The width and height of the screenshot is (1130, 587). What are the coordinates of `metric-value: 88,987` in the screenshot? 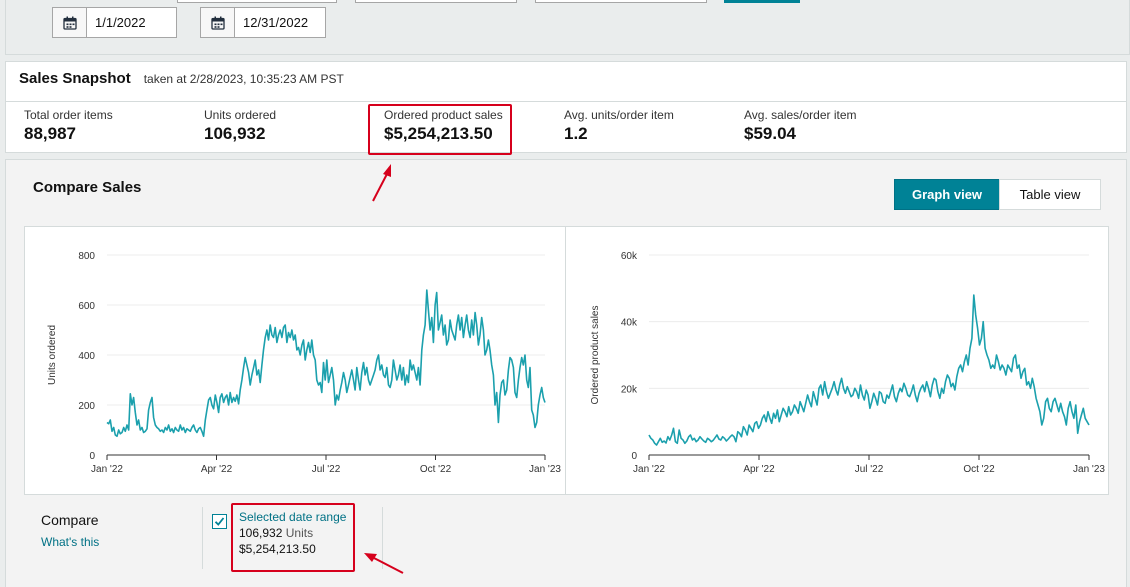 It's located at (50, 133).